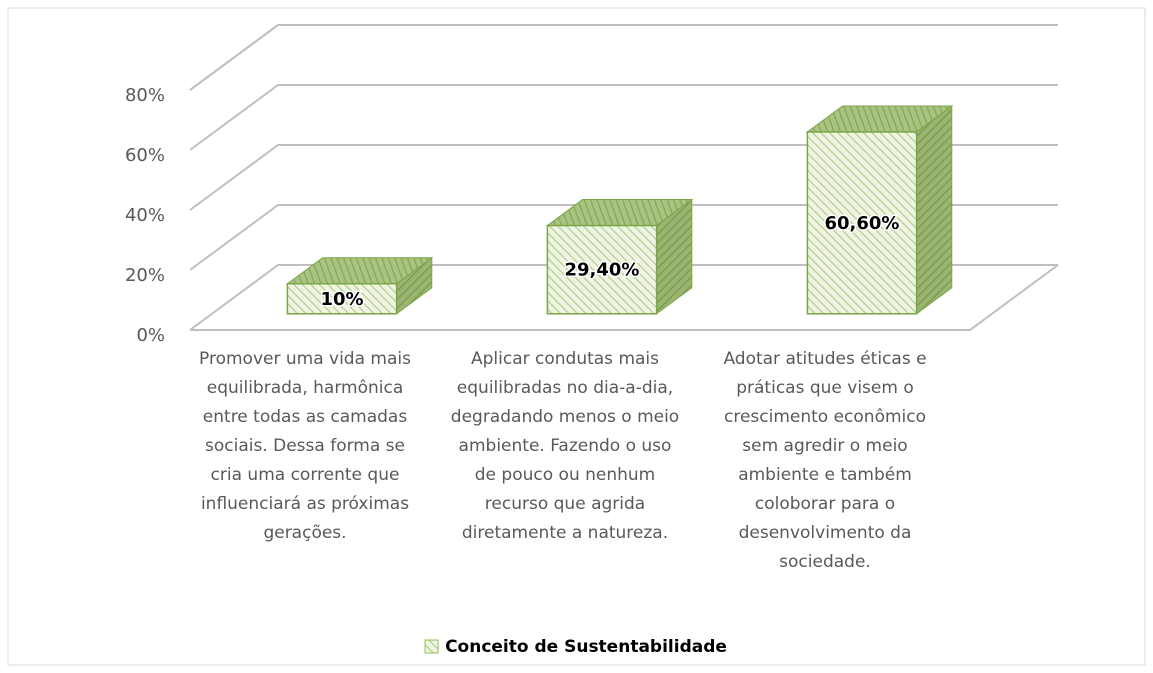 This screenshot has width=1153, height=673. What do you see at coordinates (586, 647) in the screenshot?
I see `legend-label: Conceito de Sustentabilidade` at bounding box center [586, 647].